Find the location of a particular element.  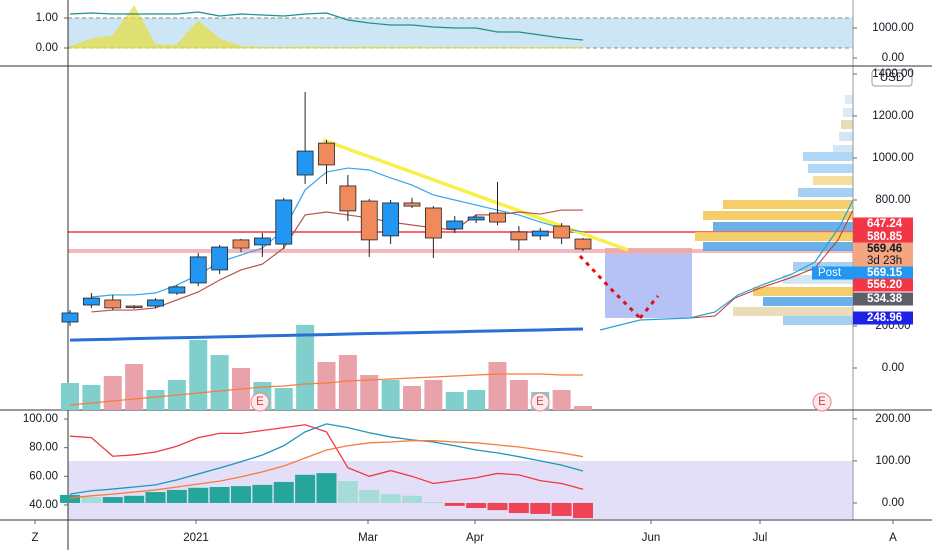

x-tick-label: Jun is located at coordinates (651, 538).